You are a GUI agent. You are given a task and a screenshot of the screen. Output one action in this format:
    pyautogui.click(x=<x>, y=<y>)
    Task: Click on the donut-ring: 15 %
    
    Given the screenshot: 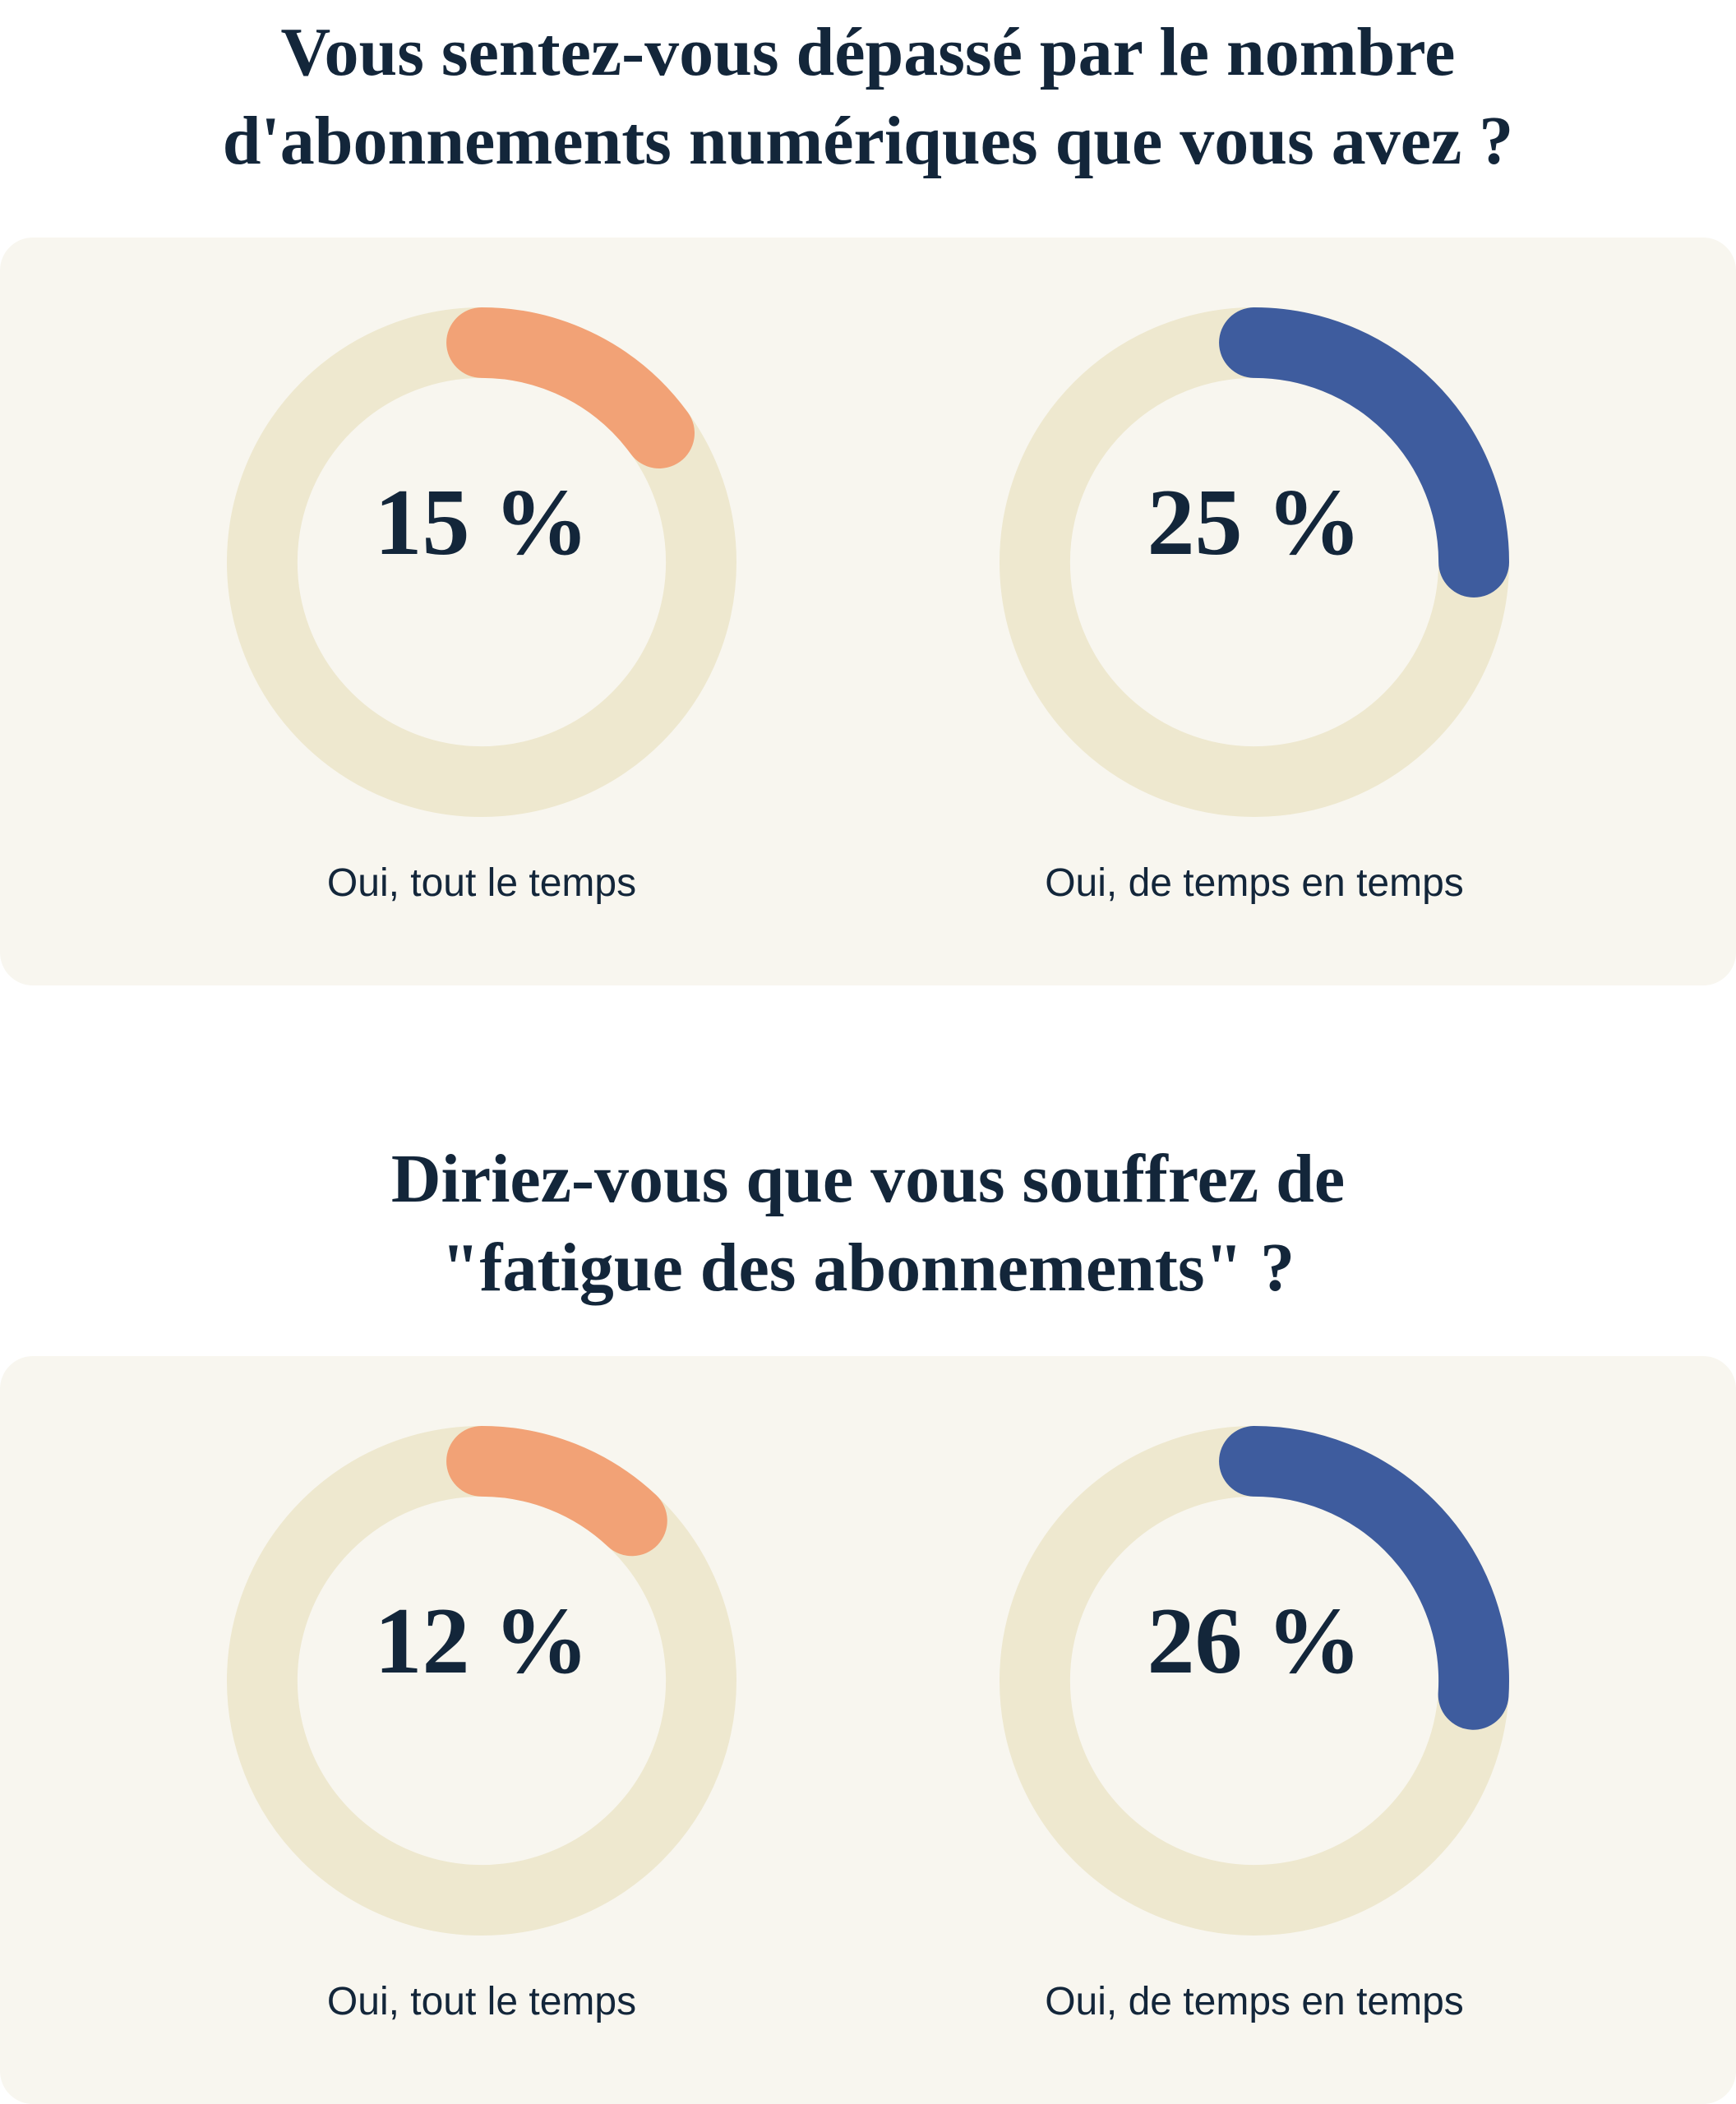 What is the action you would take?
    pyautogui.click(x=482, y=562)
    